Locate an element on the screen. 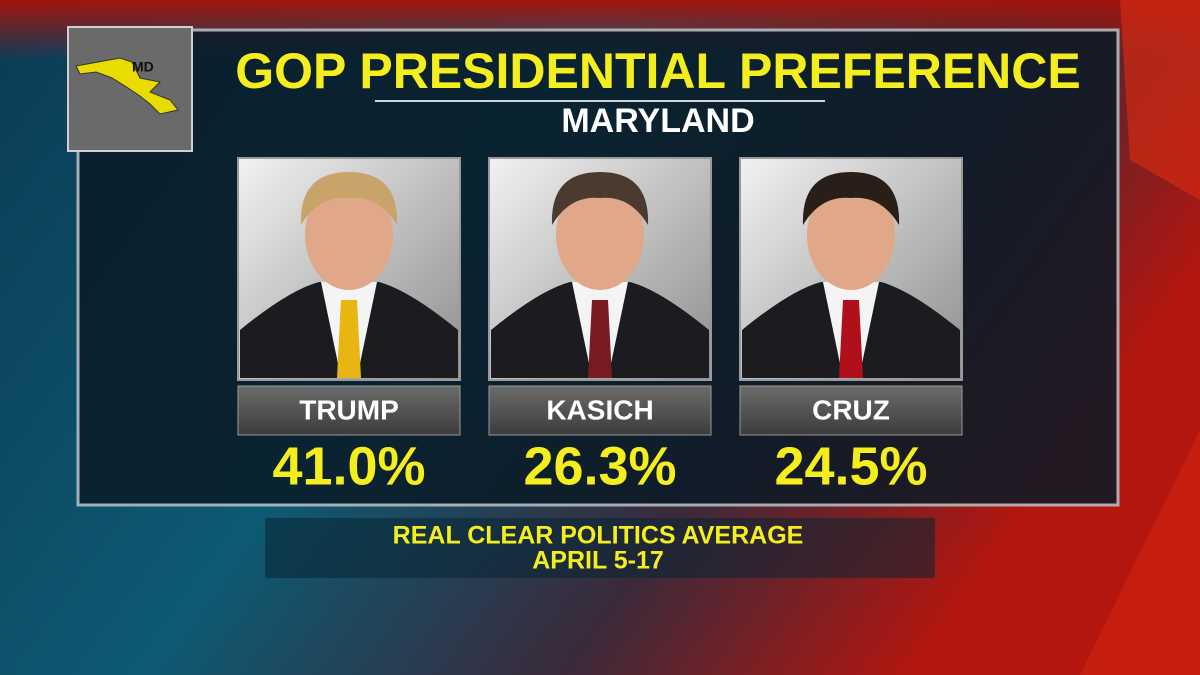  footer-dates: APRIL 5-17 is located at coordinates (598, 561).